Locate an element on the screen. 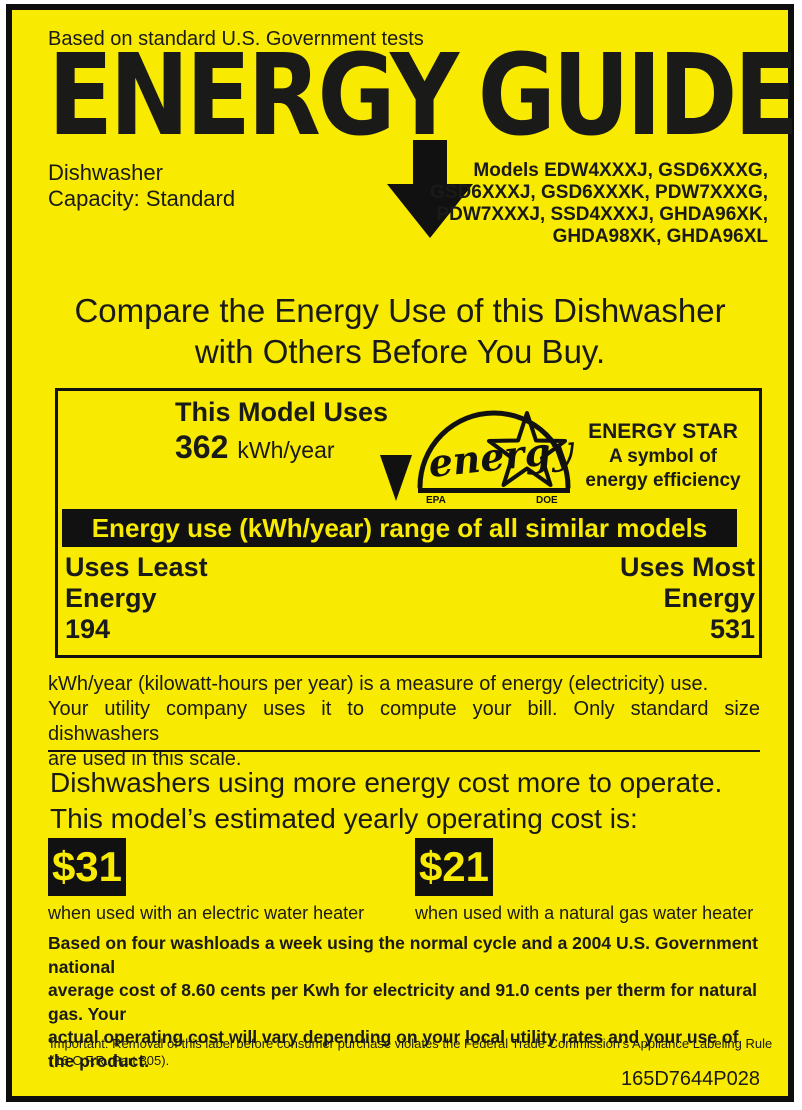 The width and height of the screenshot is (802, 1110). energy-star-subtitle: A symbol of energy efficiency is located at coordinates (663, 468).